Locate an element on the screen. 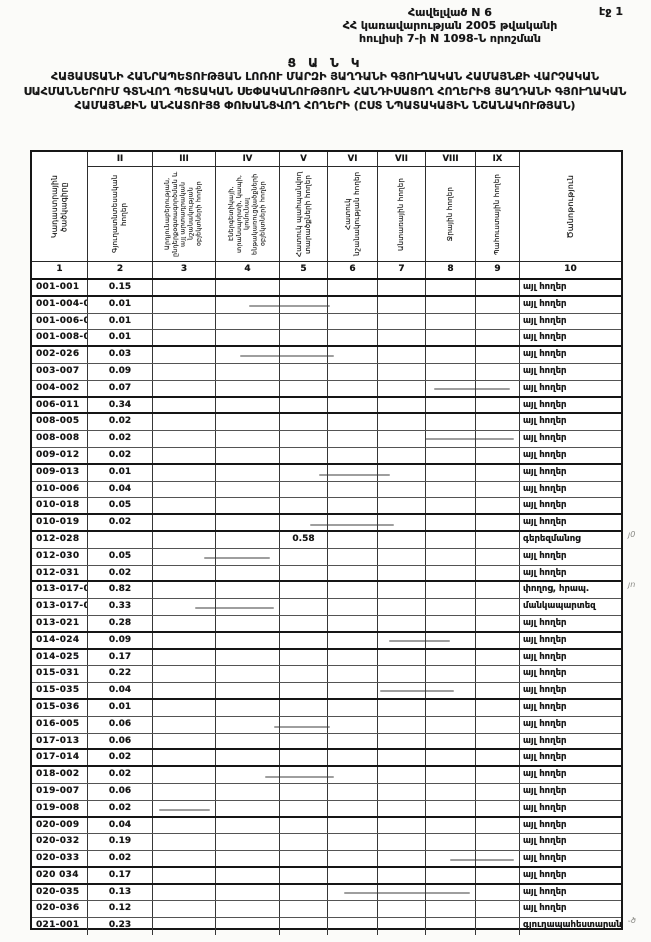 Image resolution: width=651 pixels, height=942 pixels. row-value-cell: 0.13 is located at coordinates (119, 892).